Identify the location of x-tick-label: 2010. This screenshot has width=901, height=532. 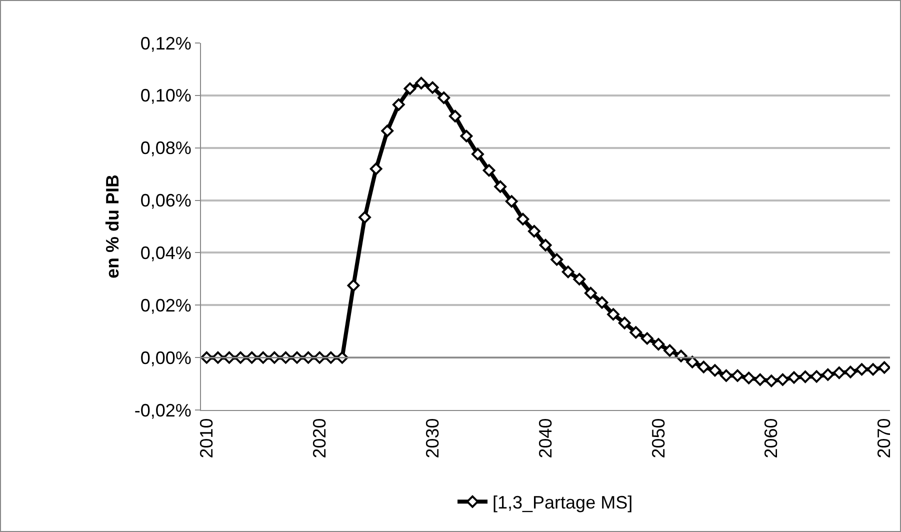
(206, 438).